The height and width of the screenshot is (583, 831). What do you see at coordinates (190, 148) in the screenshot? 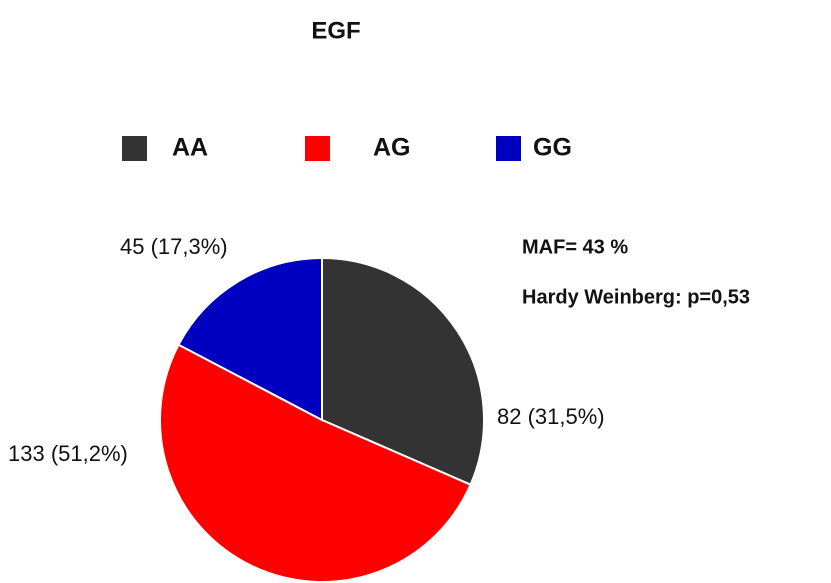
I see `legend-label: AA` at bounding box center [190, 148].